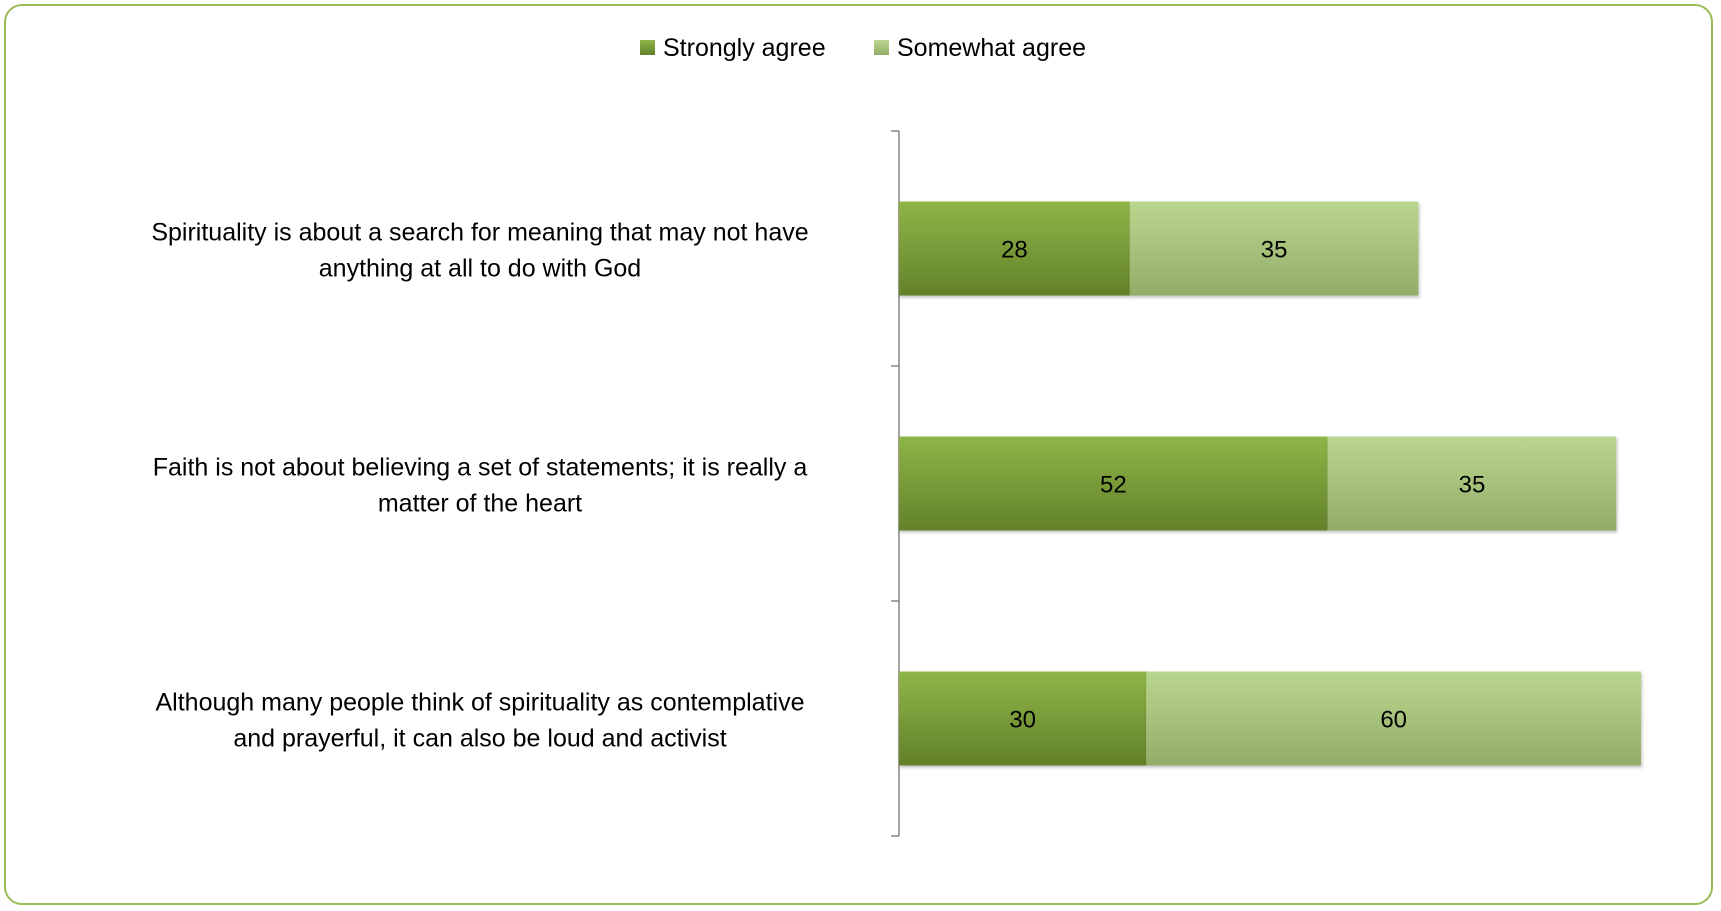  I want to click on legend-label-somewhat-agree: Somewhat agree, so click(991, 48).